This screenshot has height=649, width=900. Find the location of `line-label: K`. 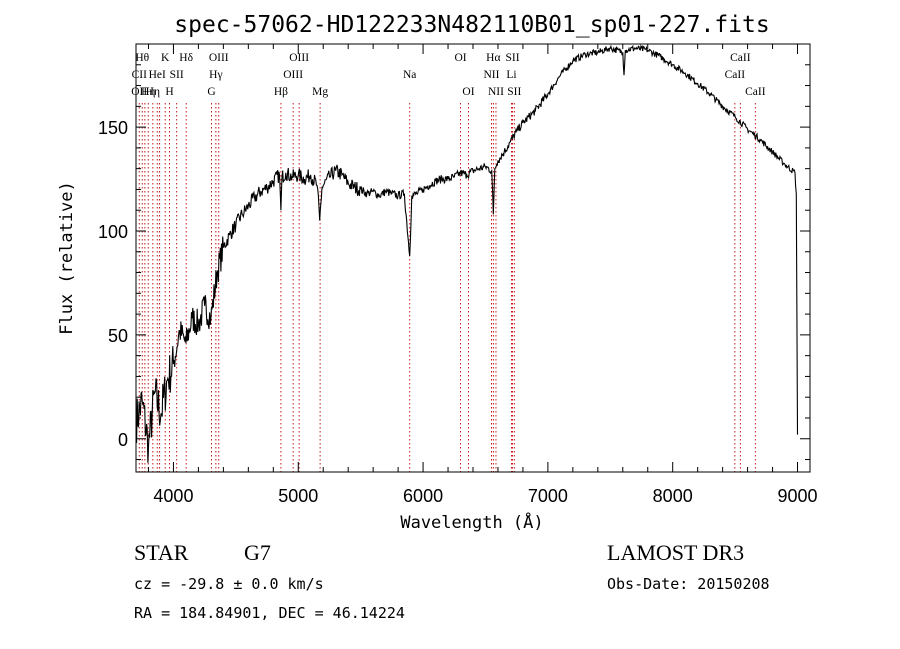

line-label: K is located at coordinates (165, 58).